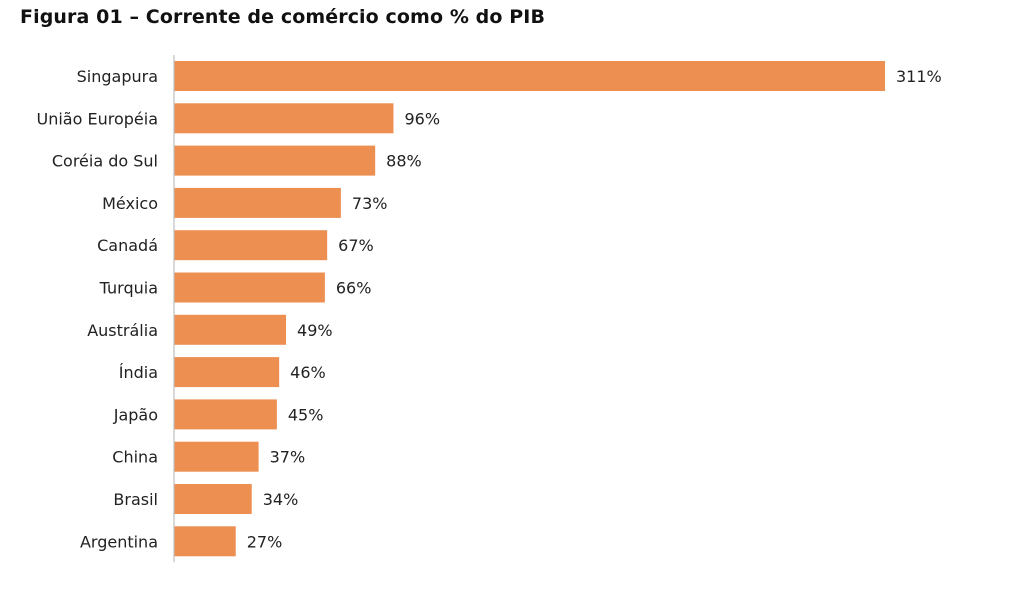 This screenshot has width=1017, height=589. What do you see at coordinates (205, 541) in the screenshot?
I see `bar-argentina` at bounding box center [205, 541].